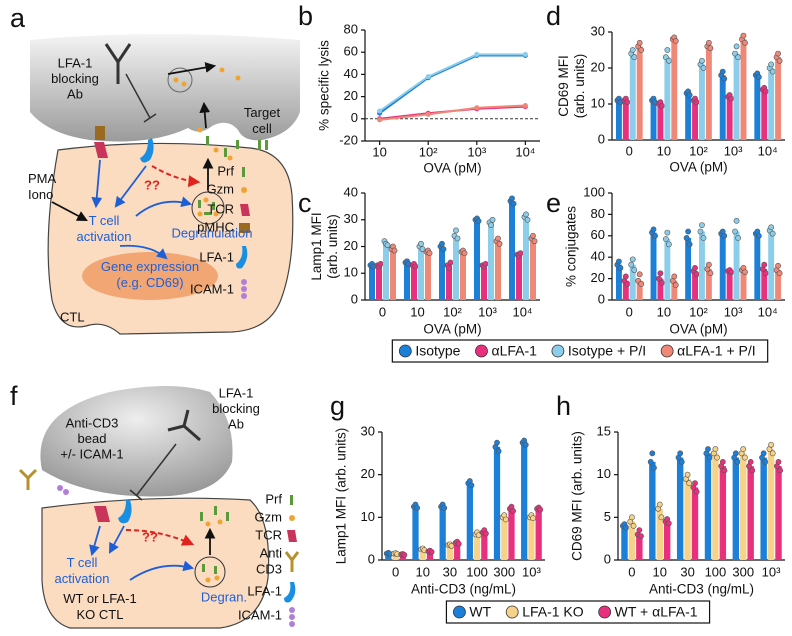 The image size is (792, 636). I want to click on y-tick-label: 60, so click(351, 51).